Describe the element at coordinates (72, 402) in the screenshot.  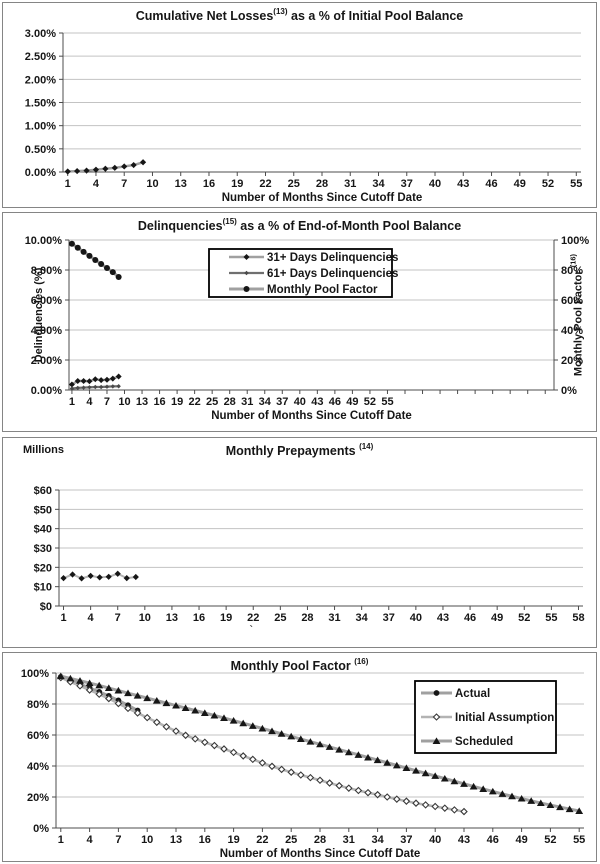
I see `x-tick-label: 1` at that location.